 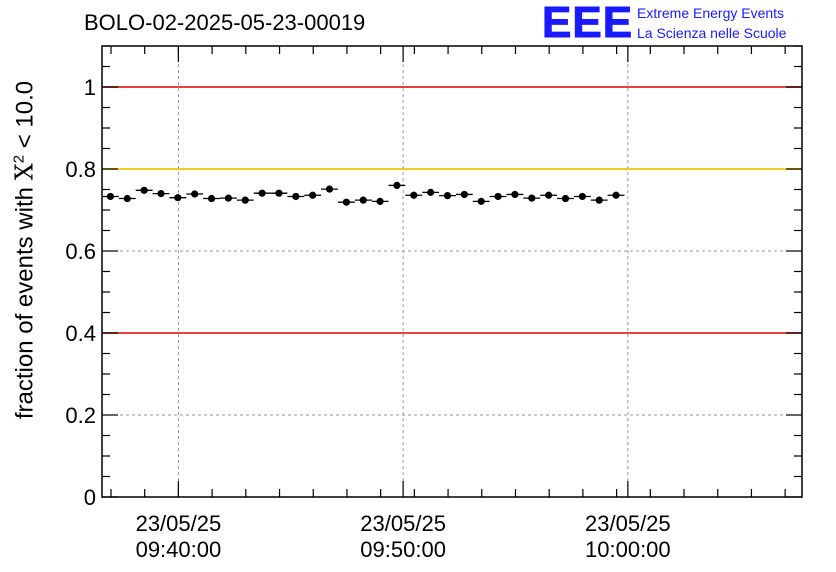 I want to click on y-tick-label: 0, so click(x=90, y=497).